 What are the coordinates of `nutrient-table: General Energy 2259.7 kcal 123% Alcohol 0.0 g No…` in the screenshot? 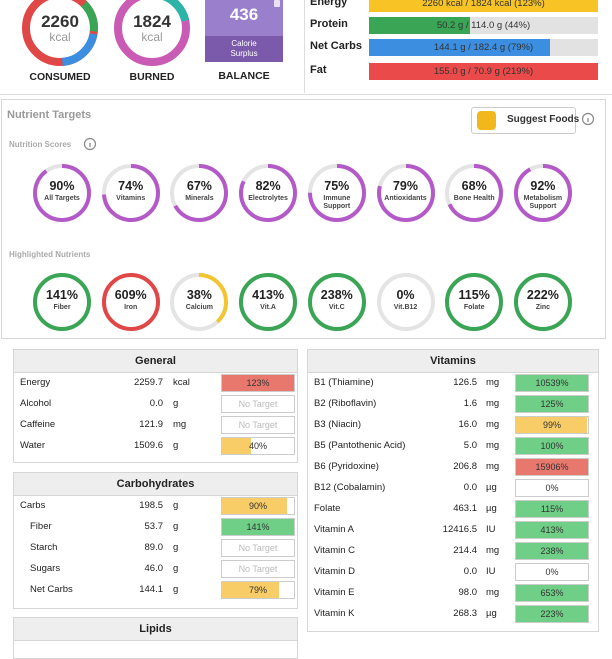 It's located at (155, 406).